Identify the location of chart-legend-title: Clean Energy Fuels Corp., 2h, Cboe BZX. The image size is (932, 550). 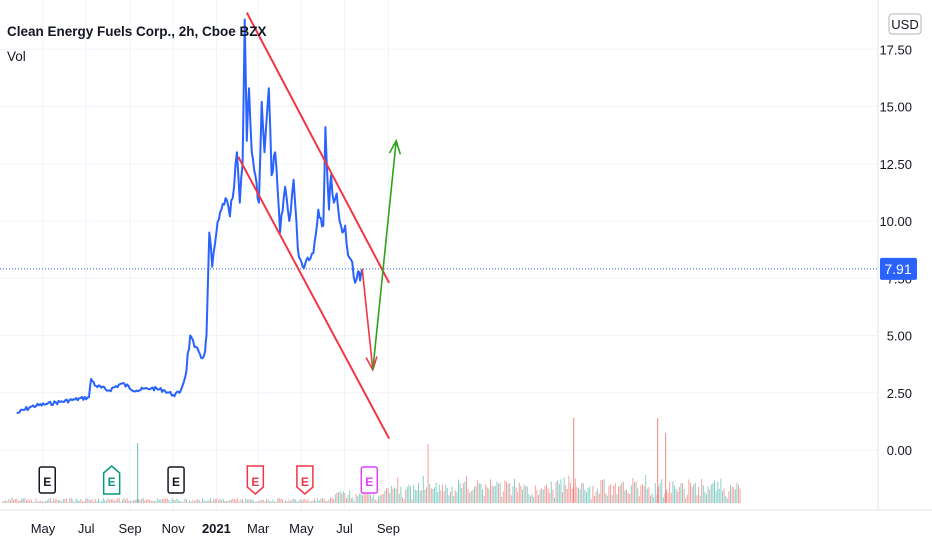
(137, 31).